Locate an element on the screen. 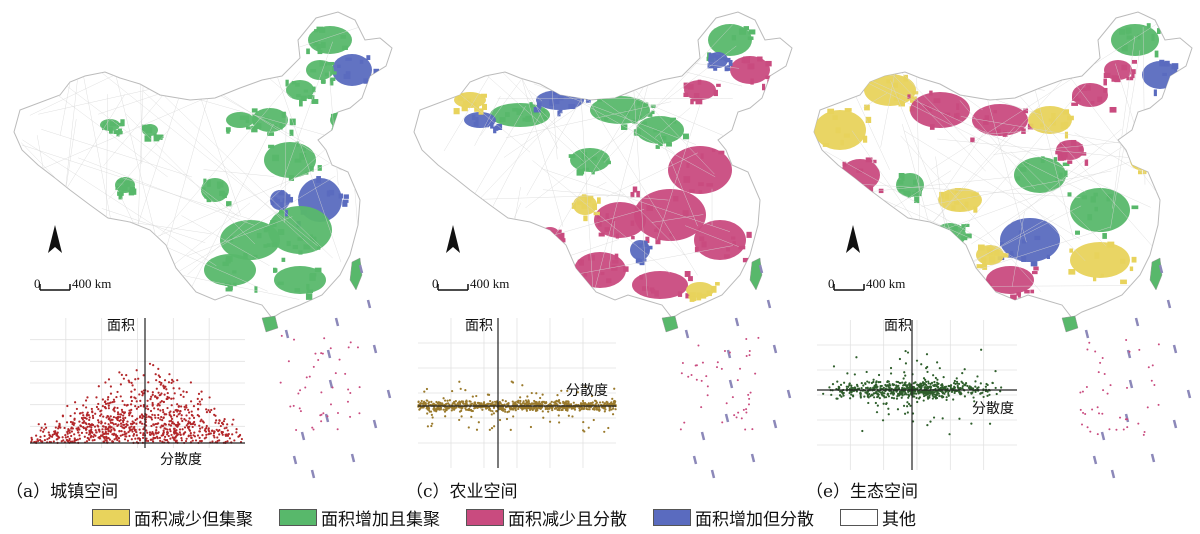 The width and height of the screenshot is (1200, 534). scale-label: 400 km is located at coordinates (92, 283).